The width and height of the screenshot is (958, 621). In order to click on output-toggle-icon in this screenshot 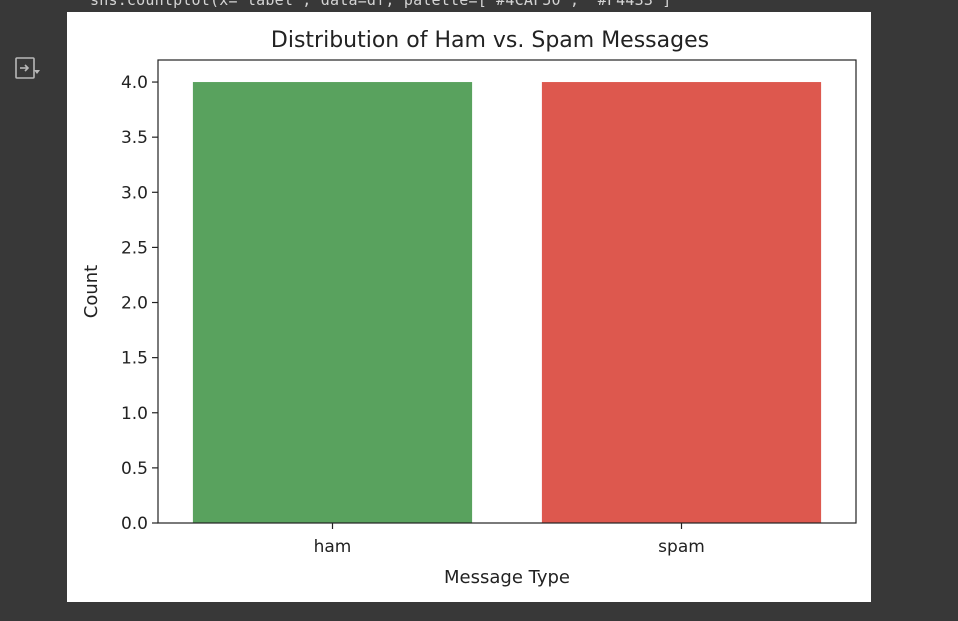, I will do `click(27, 68)`.